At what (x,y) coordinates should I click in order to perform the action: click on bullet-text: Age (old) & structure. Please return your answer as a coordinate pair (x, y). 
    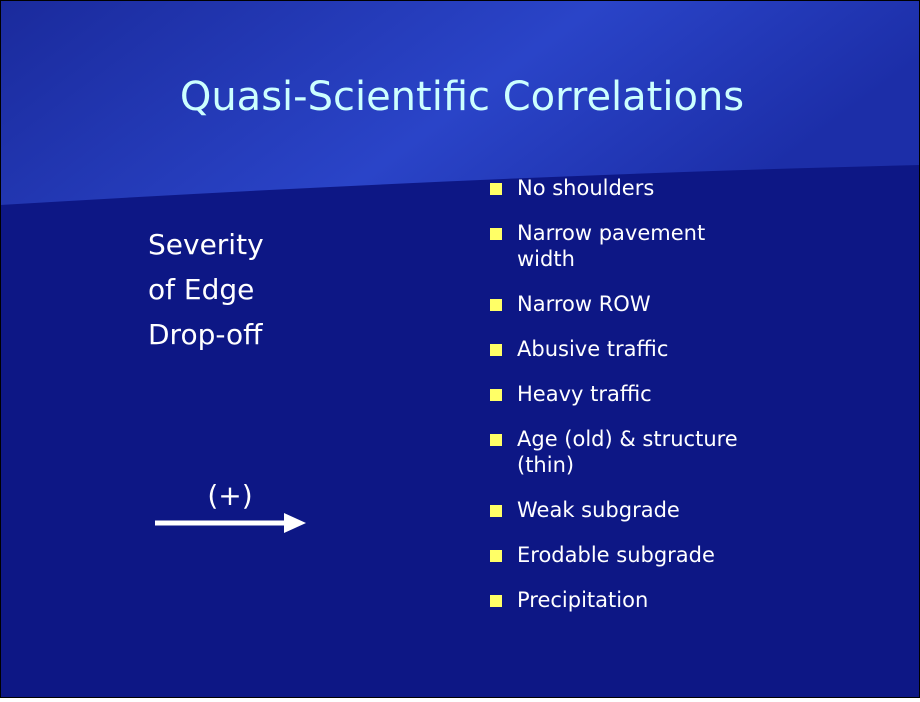
    Looking at the image, I should click on (627, 439).